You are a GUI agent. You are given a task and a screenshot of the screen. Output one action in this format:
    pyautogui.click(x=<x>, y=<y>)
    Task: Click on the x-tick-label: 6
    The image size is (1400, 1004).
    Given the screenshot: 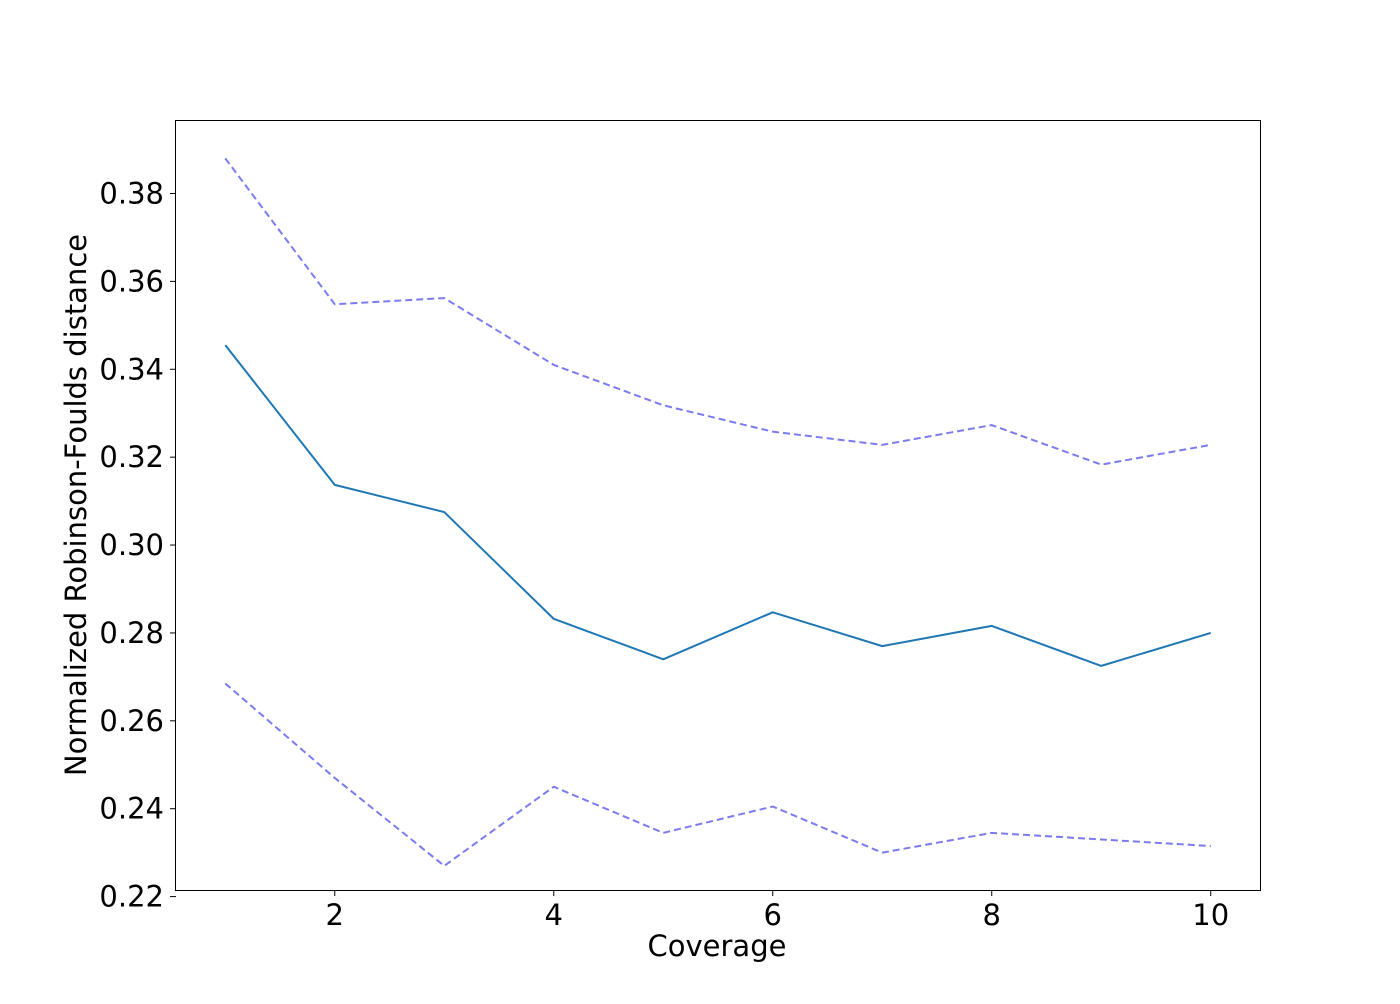 What is the action you would take?
    pyautogui.click(x=773, y=915)
    